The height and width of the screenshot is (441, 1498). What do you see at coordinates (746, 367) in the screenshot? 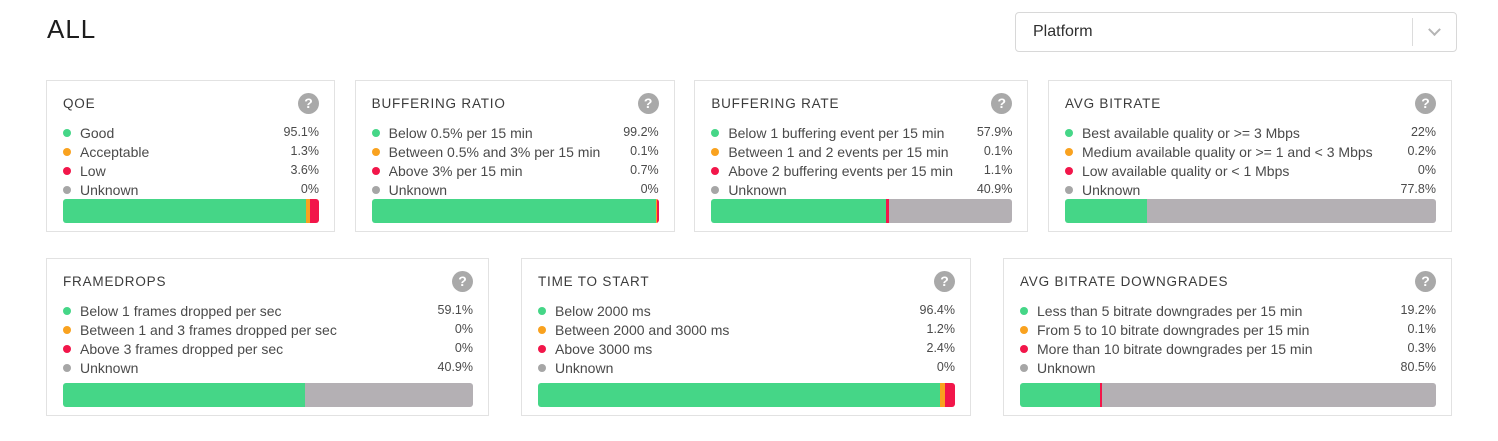
I see `legend-item: Unknown 0%` at bounding box center [746, 367].